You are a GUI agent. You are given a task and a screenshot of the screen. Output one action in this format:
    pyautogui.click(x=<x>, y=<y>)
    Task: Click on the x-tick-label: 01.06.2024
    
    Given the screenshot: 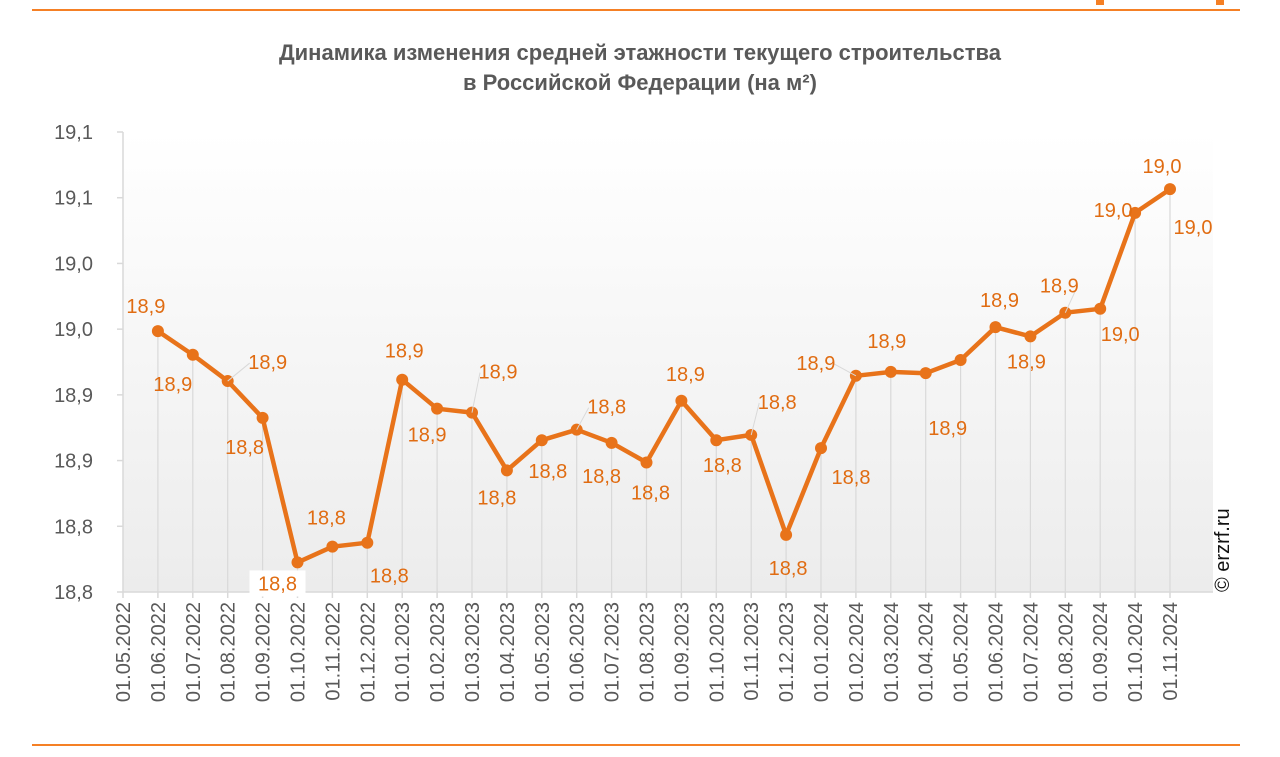 What is the action you would take?
    pyautogui.click(x=997, y=652)
    